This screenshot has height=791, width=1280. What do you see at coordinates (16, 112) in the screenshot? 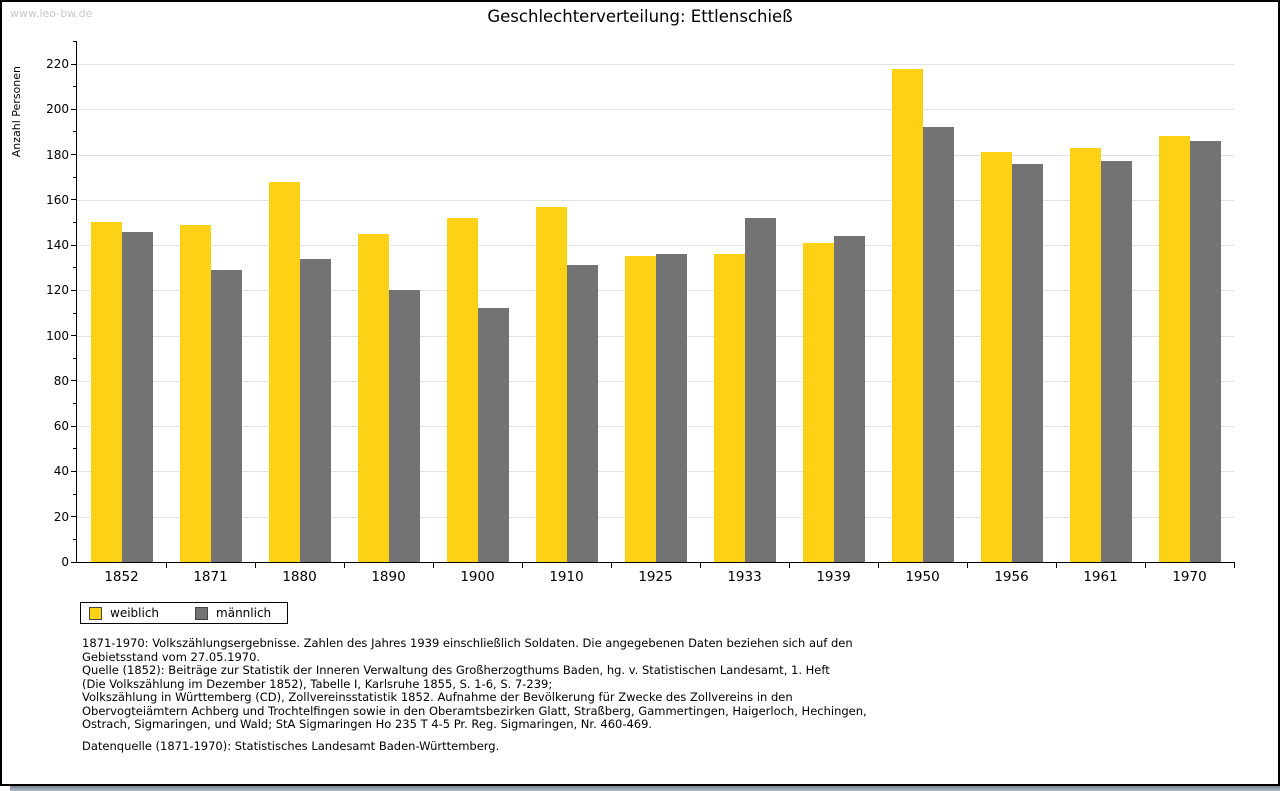
I see `y-axis-label: Anzahl Personen` at bounding box center [16, 112].